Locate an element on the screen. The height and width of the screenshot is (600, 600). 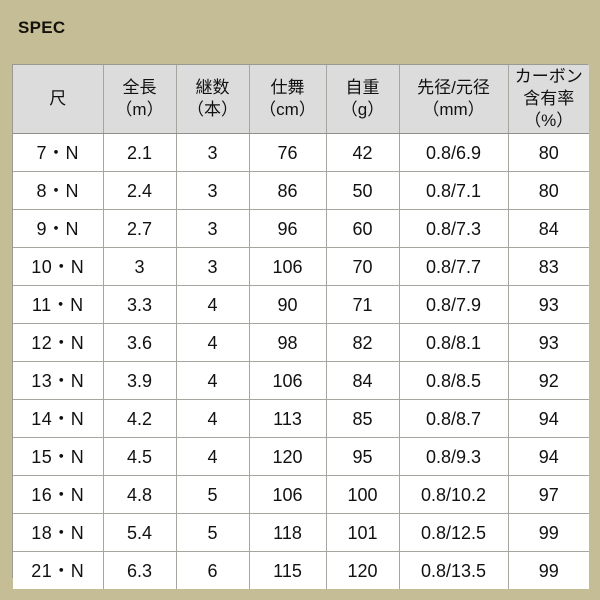
table-row: 8・N 2.4 3 86 50 0.8/7.1 80 is located at coordinates (301, 190).